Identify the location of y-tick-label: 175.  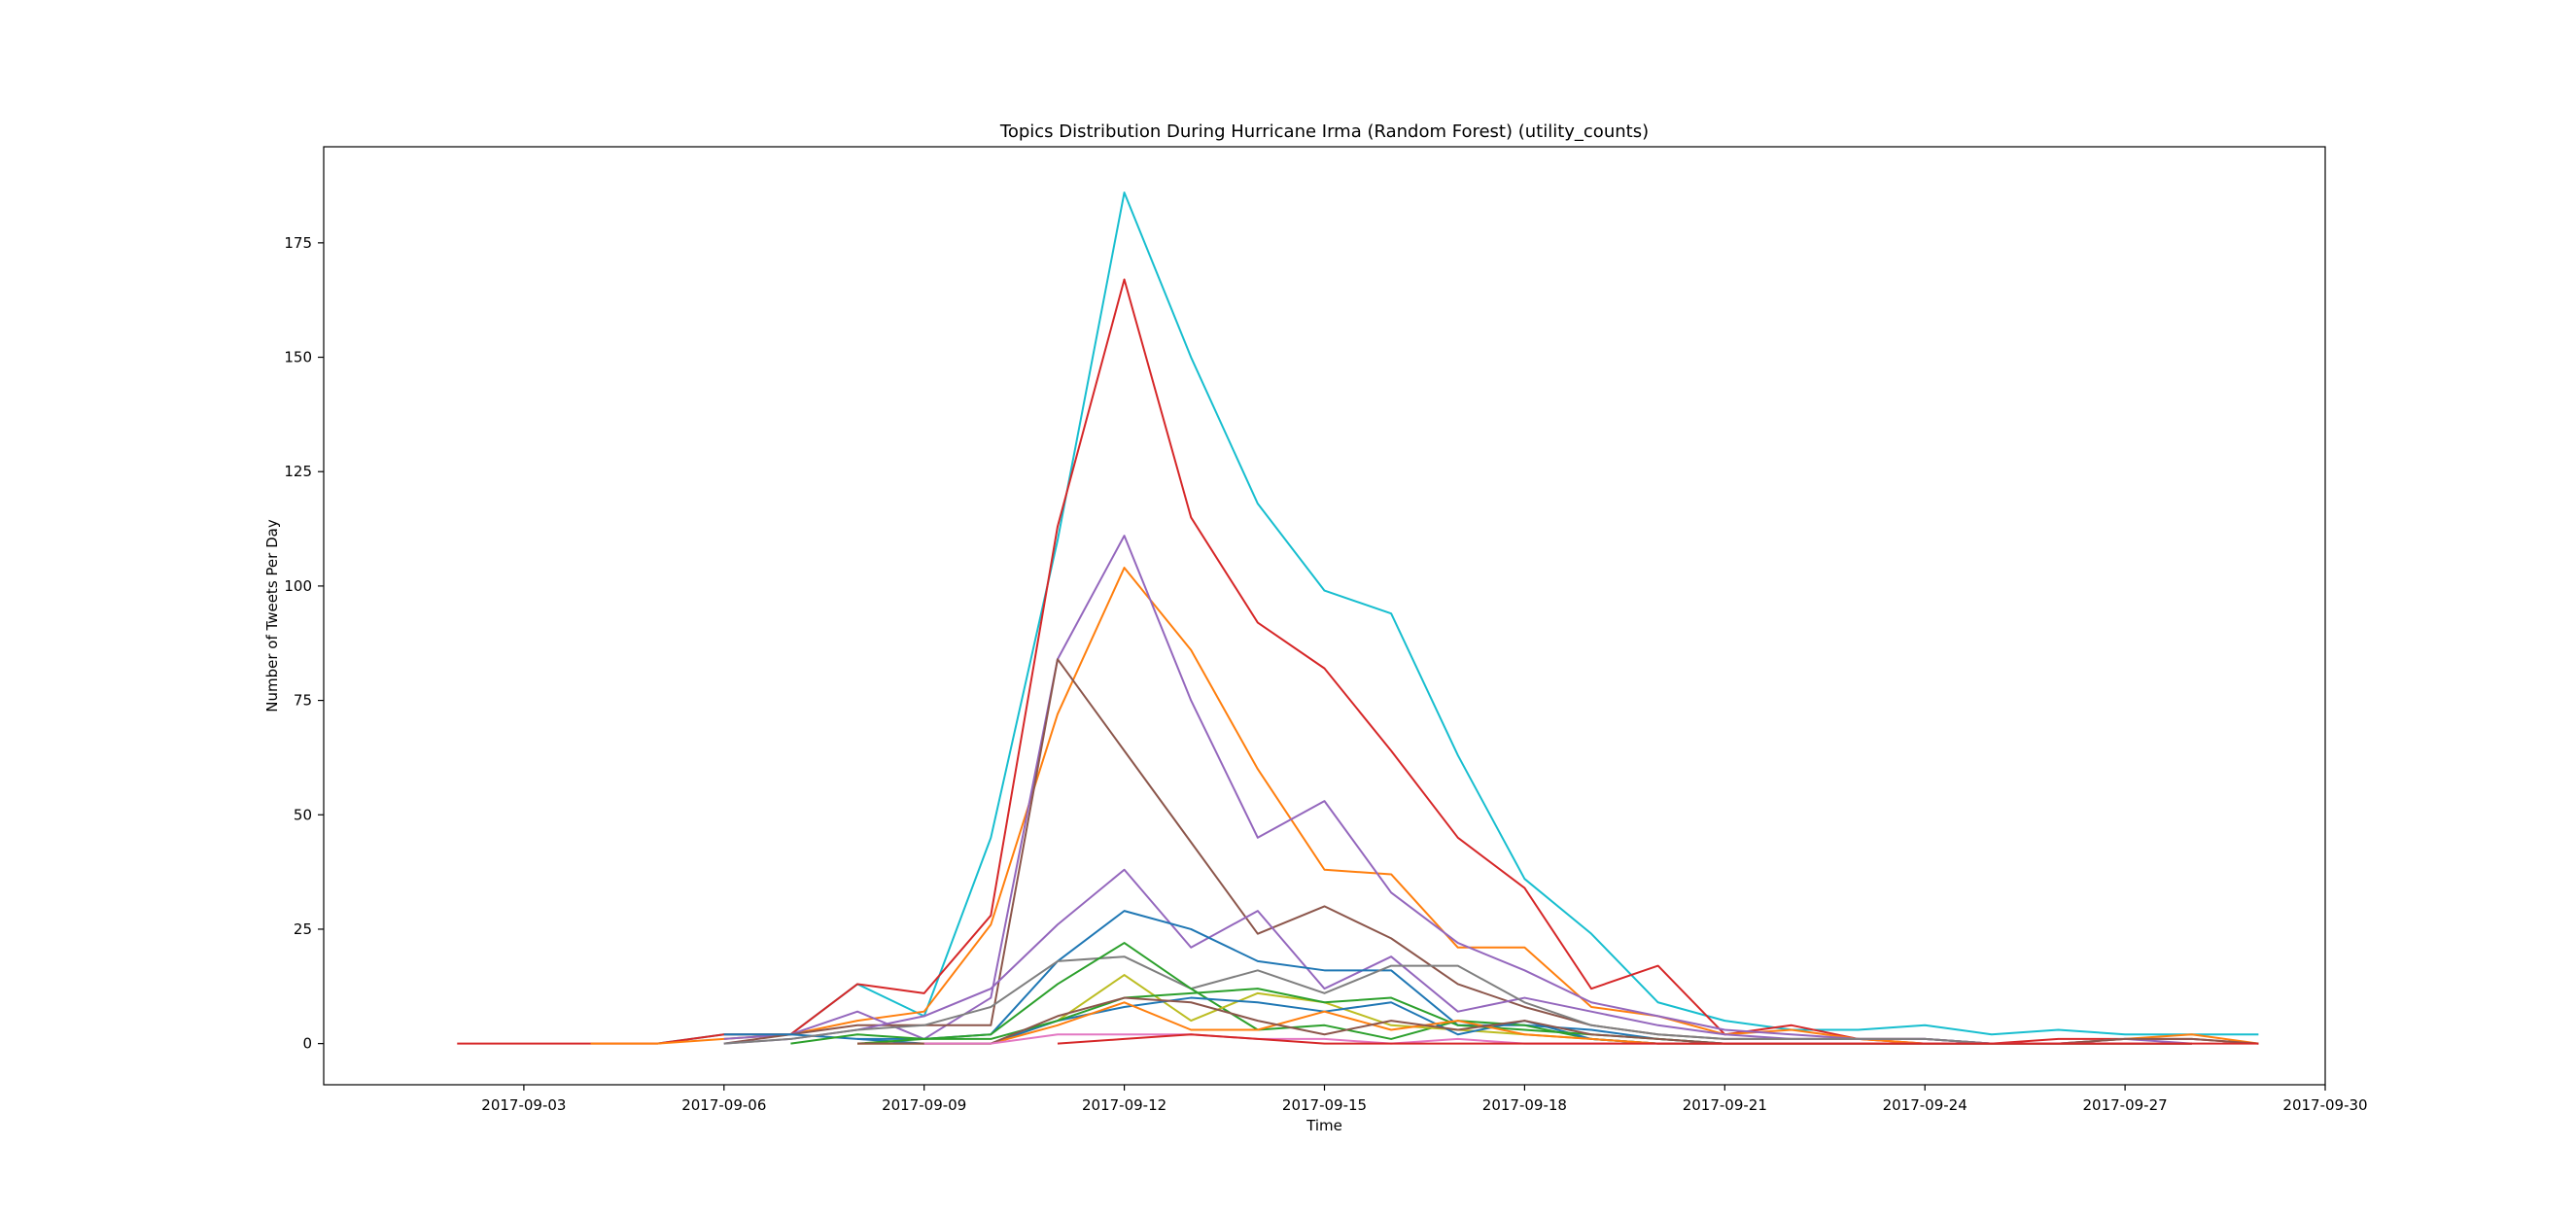
(298, 243).